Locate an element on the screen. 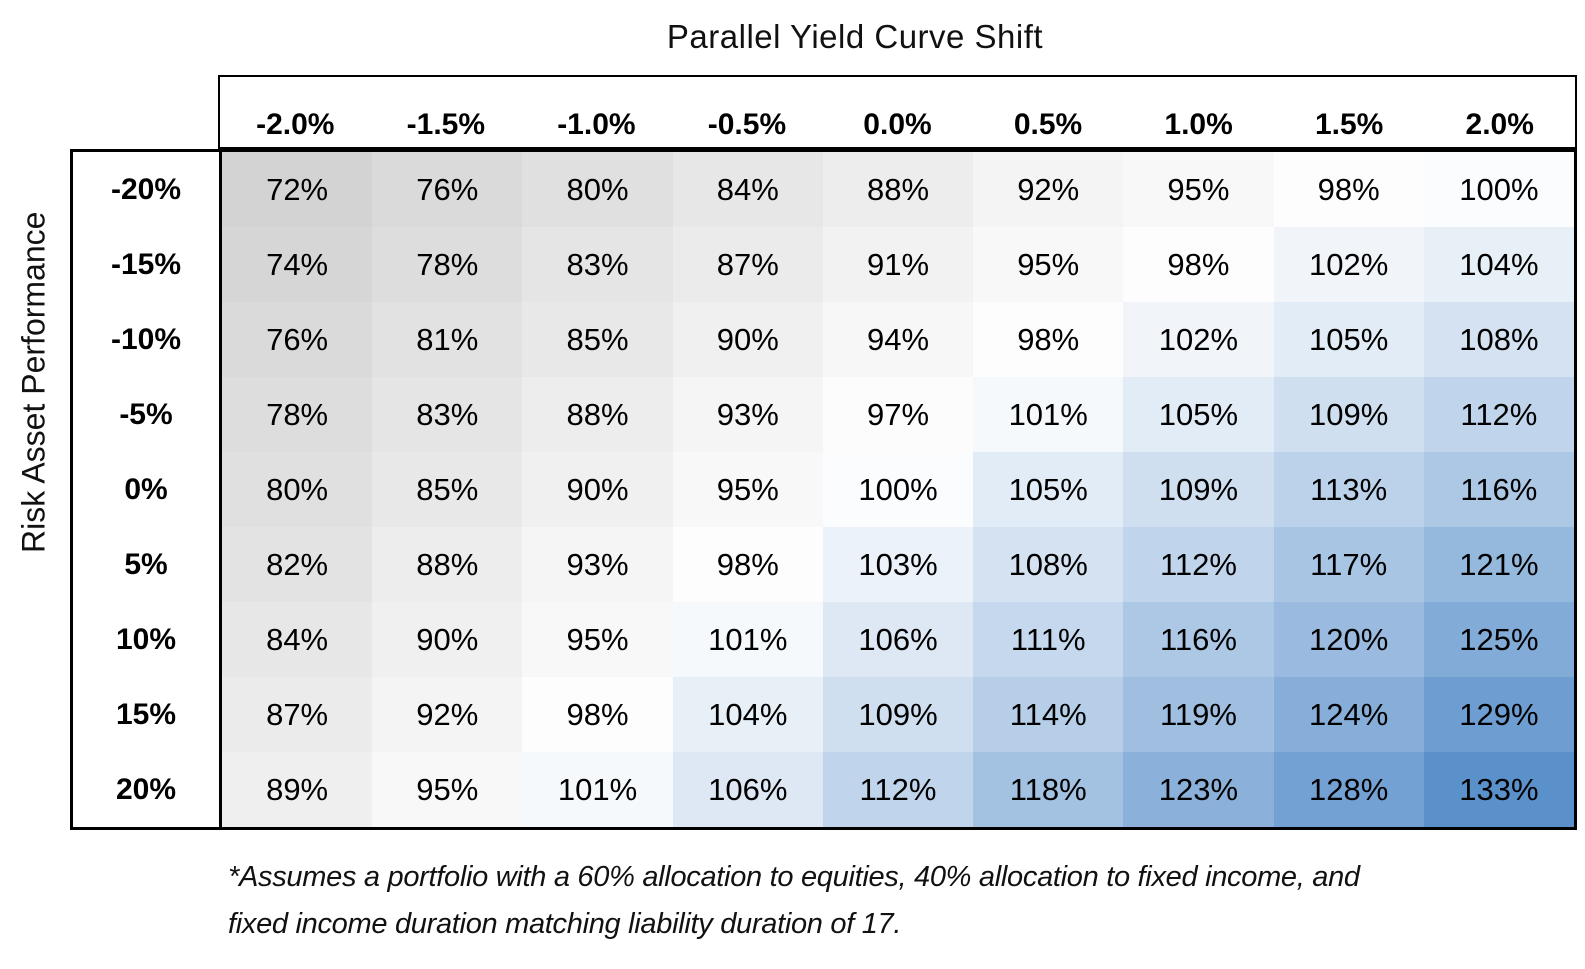  heatmap-cell: 125% is located at coordinates (1498, 639).